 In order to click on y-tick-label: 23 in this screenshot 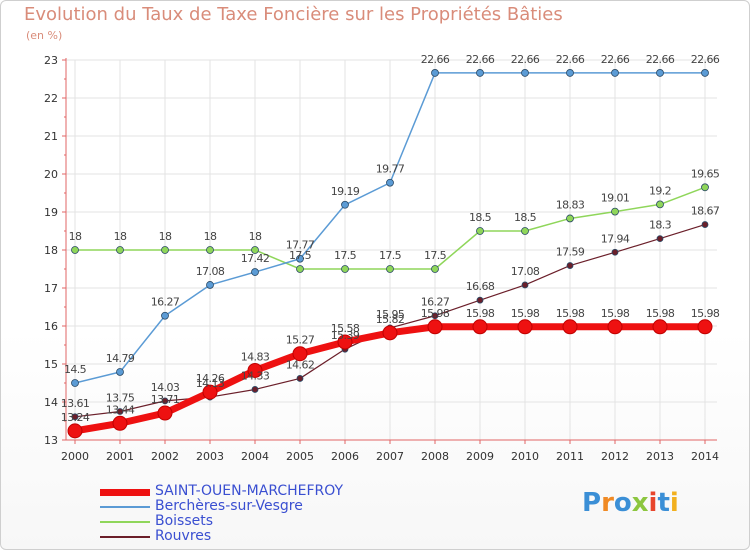, I will do `click(51, 60)`.